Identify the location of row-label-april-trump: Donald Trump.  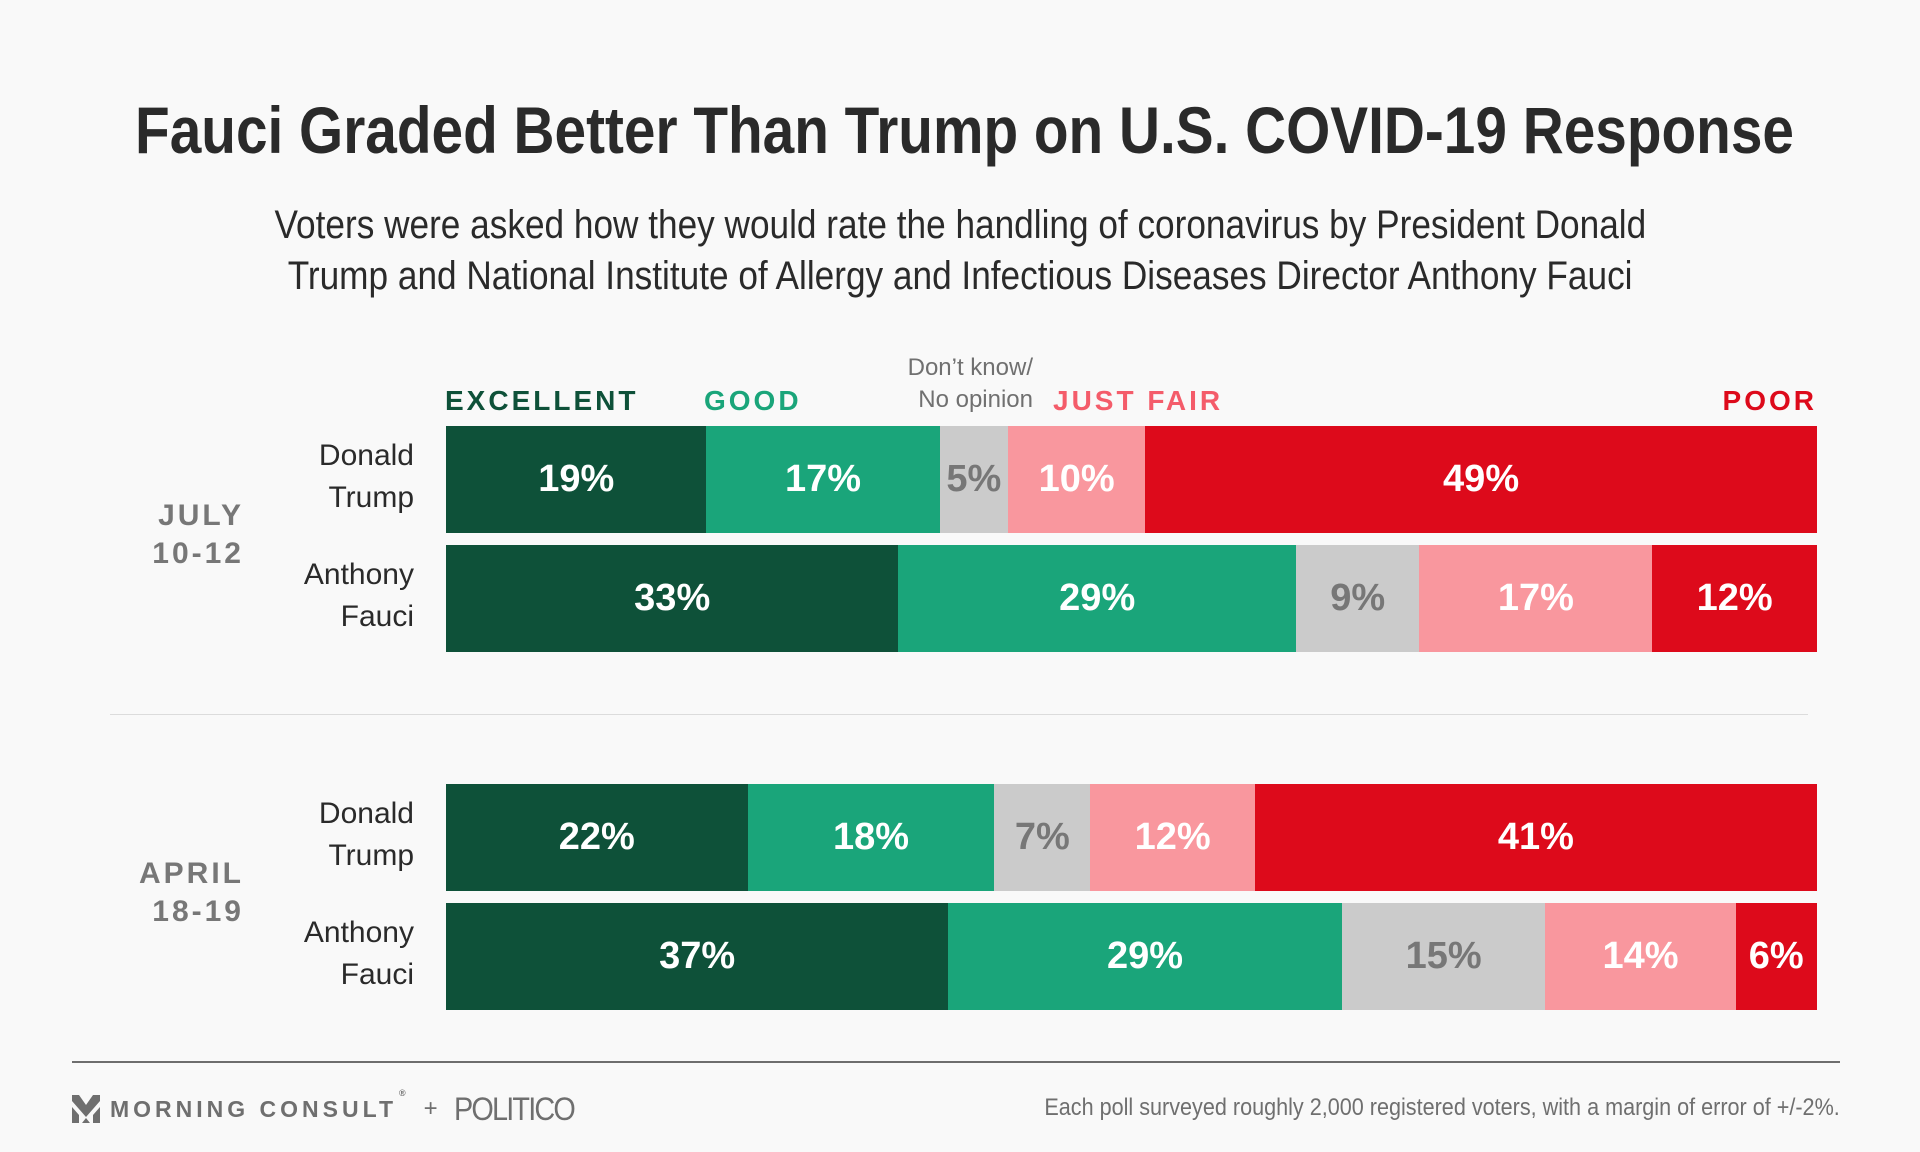
(294, 835).